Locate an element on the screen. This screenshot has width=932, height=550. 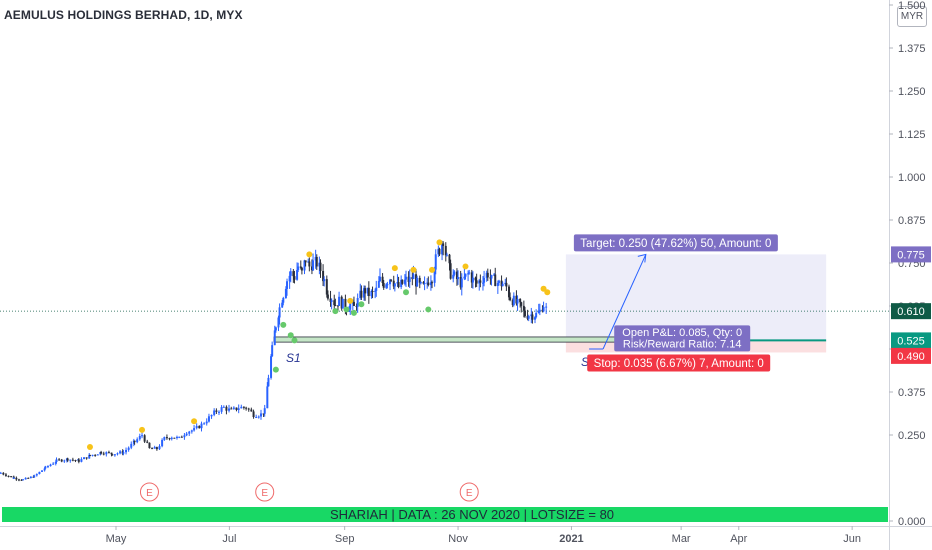
signal-dot-yellow is located at coordinates (439, 242).